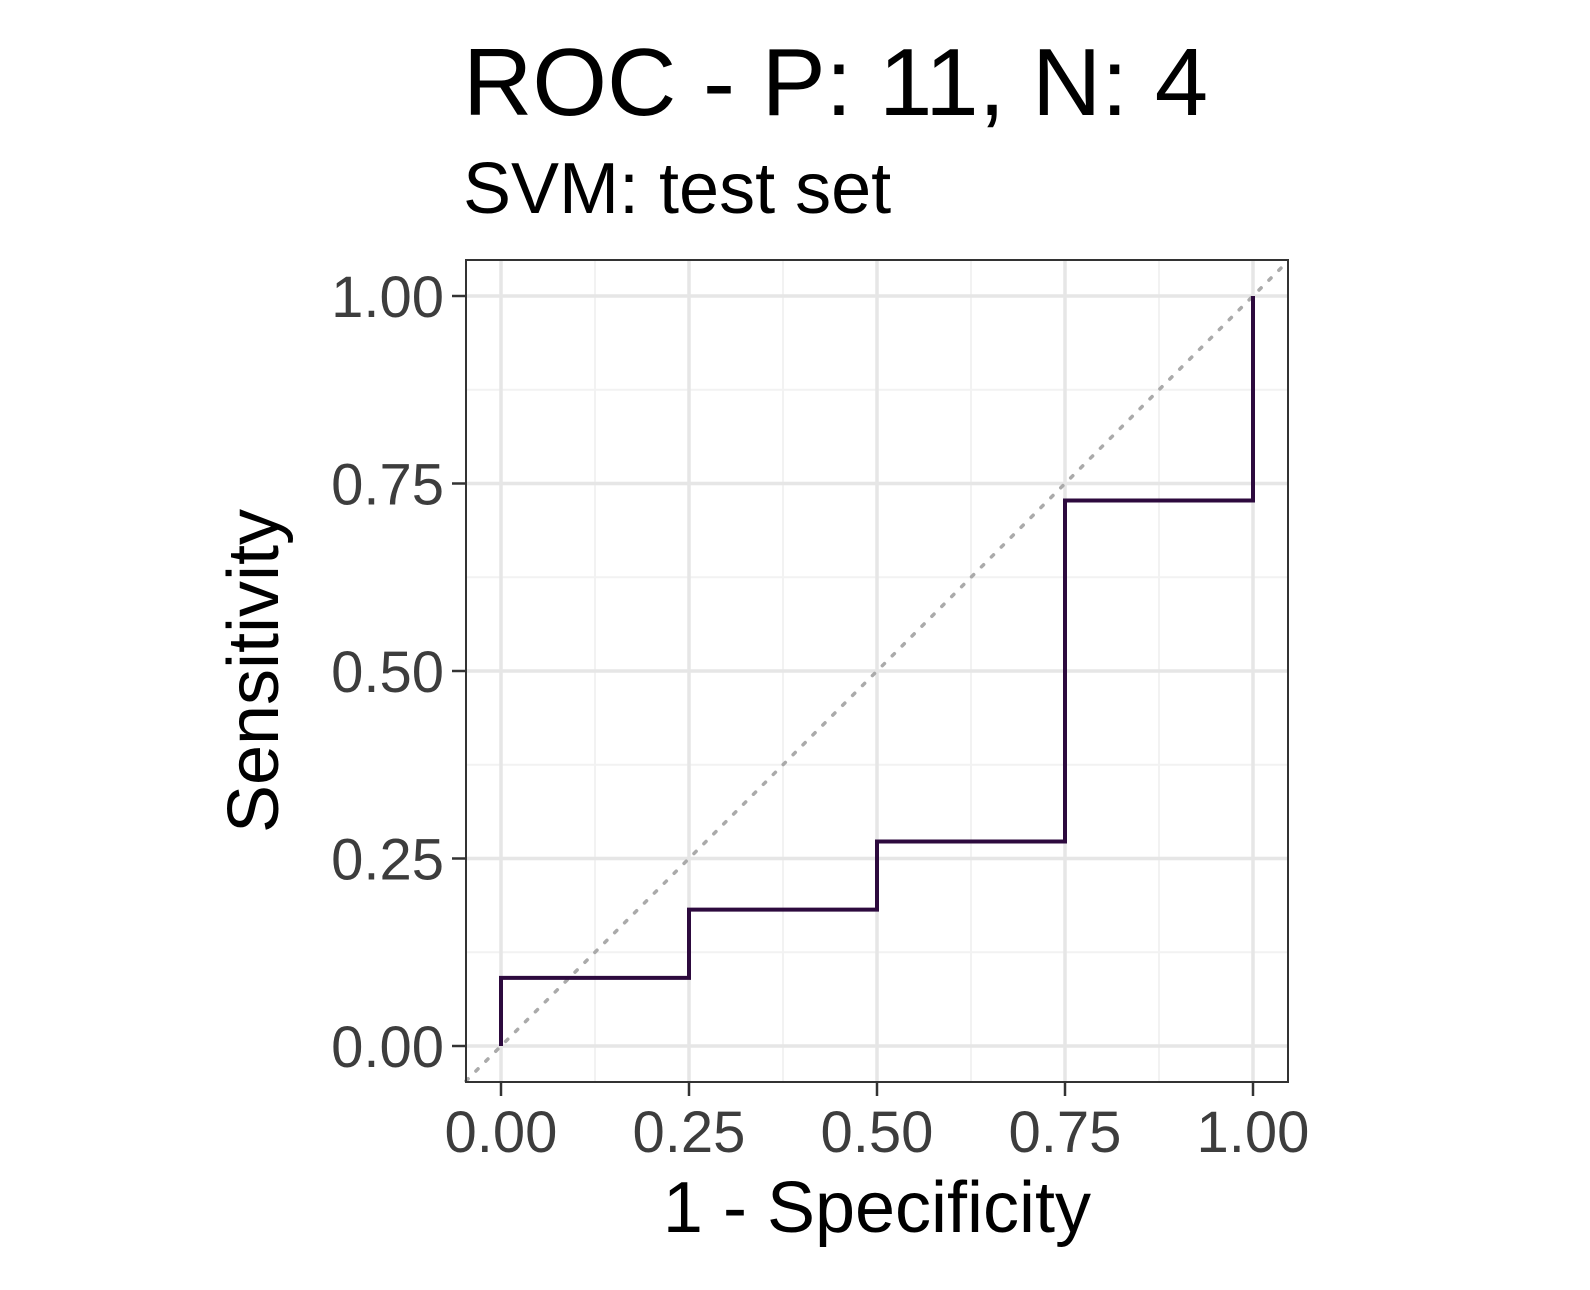  I want to click on x-tick-label: 1.00, so click(1253, 1132).